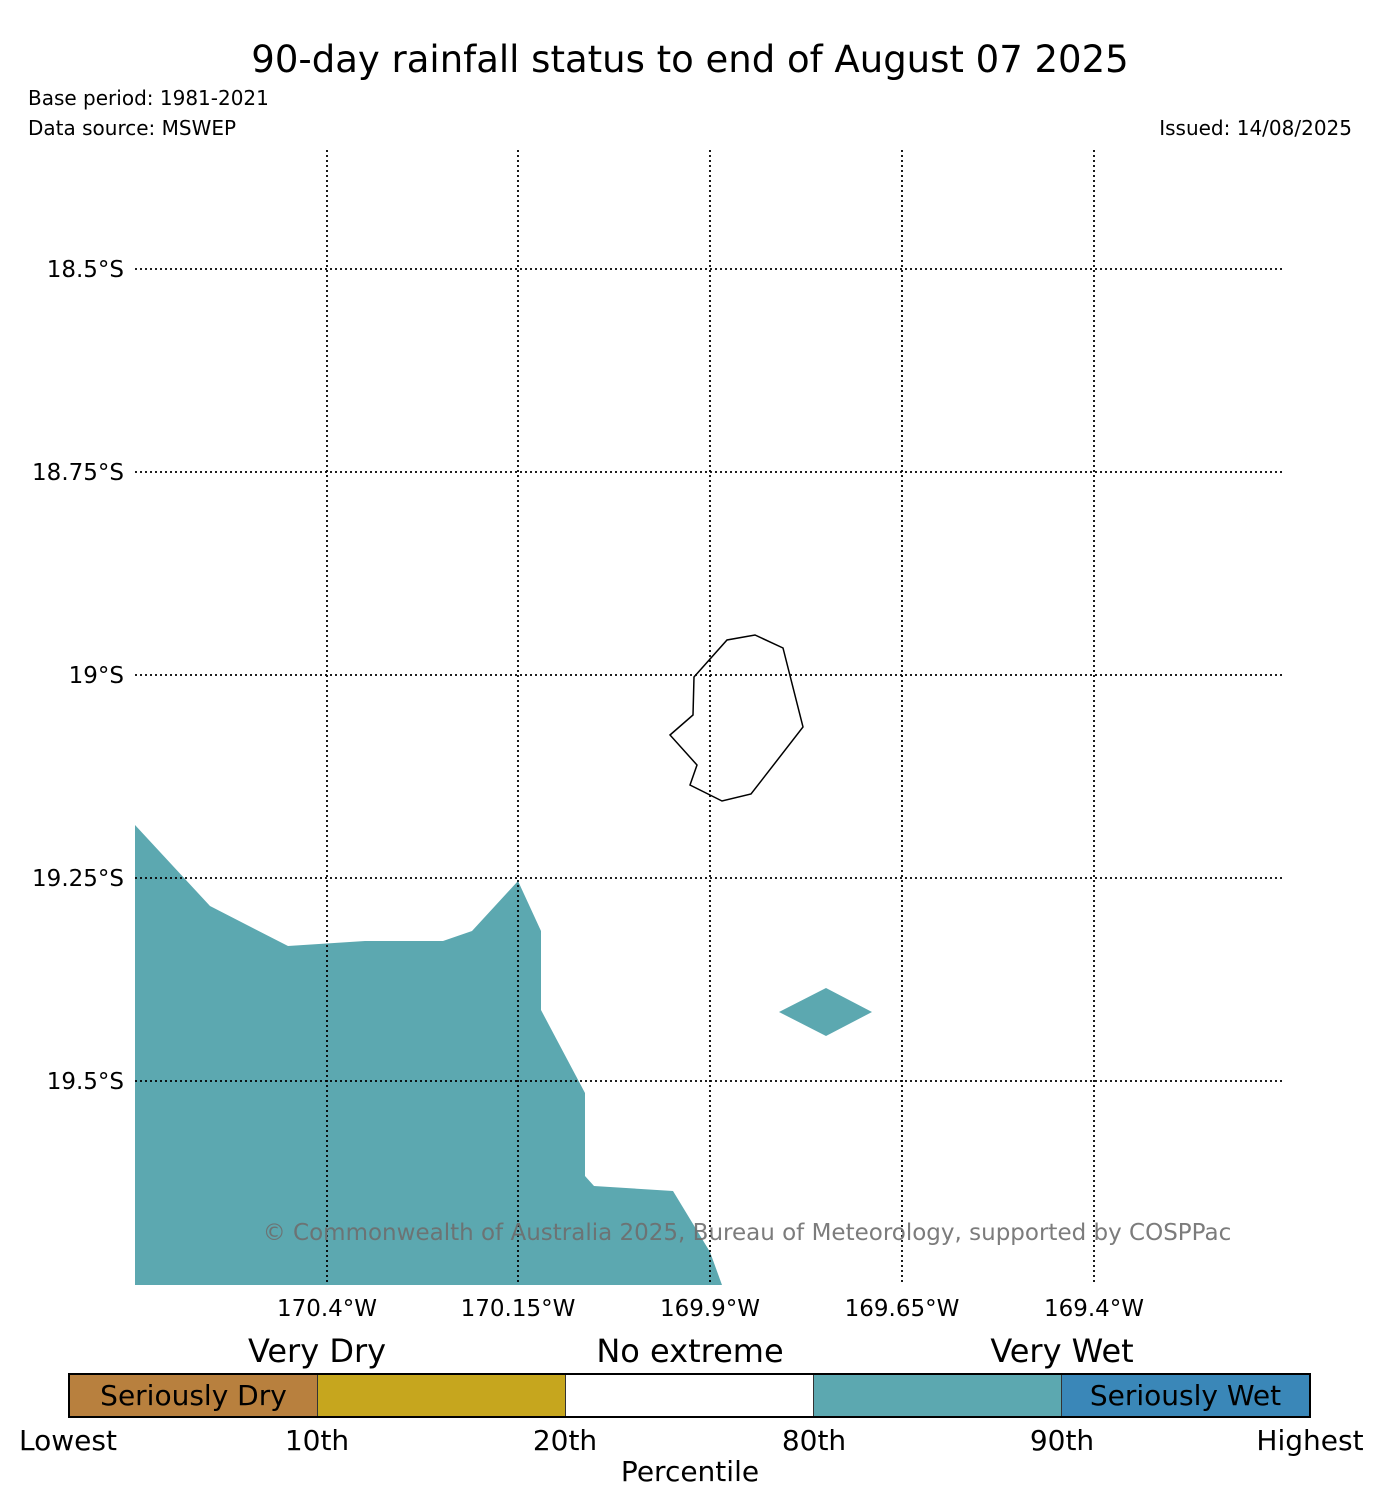  I want to click on legend-no-extreme, so click(689, 1395).